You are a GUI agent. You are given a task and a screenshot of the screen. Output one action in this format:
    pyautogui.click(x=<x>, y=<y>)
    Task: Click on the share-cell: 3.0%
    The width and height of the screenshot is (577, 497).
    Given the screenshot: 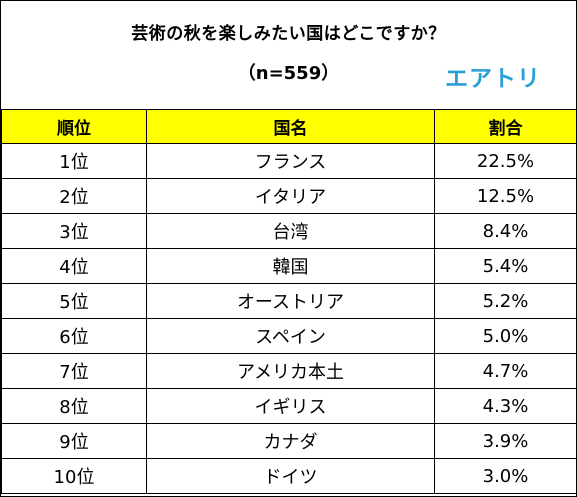 What is the action you would take?
    pyautogui.click(x=505, y=476)
    